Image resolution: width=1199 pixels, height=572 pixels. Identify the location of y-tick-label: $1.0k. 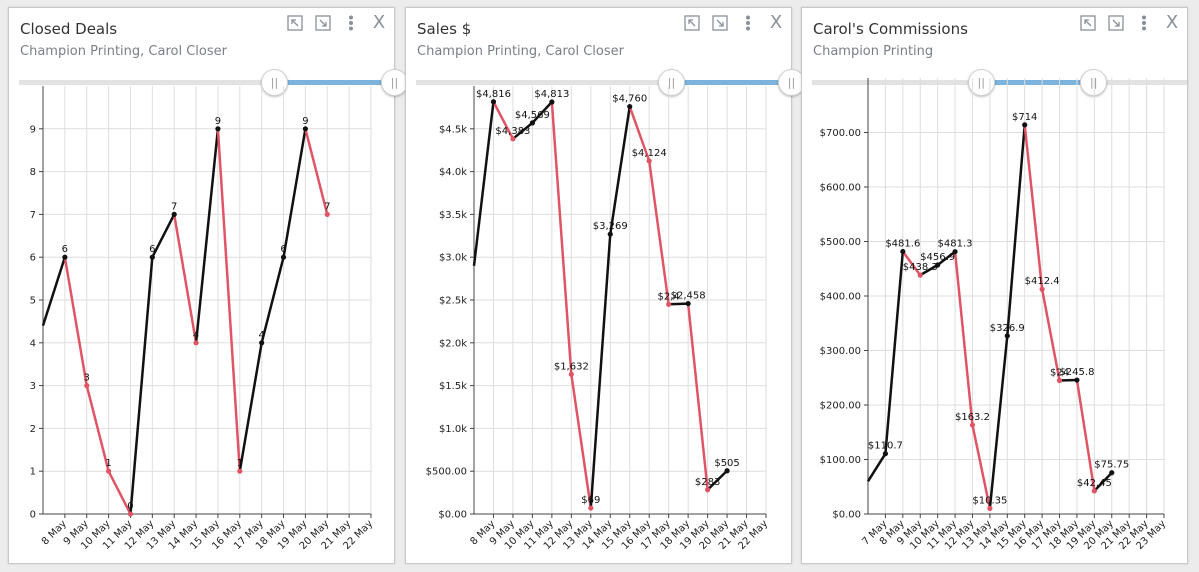
(453, 429).